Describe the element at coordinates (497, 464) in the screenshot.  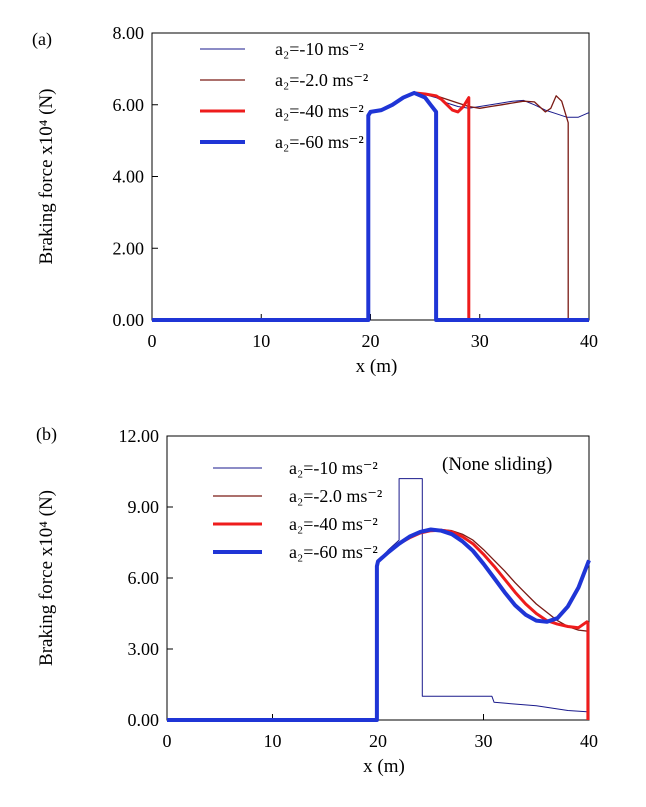
I see `annotation-text: (None sliding)` at that location.